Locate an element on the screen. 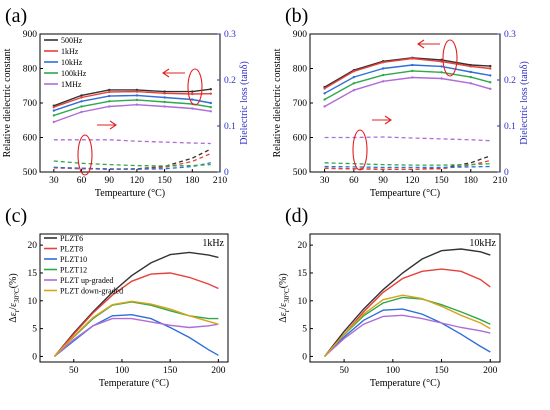 The height and width of the screenshot is (410, 550). frequency-annotation: 1kHz is located at coordinates (213, 243).